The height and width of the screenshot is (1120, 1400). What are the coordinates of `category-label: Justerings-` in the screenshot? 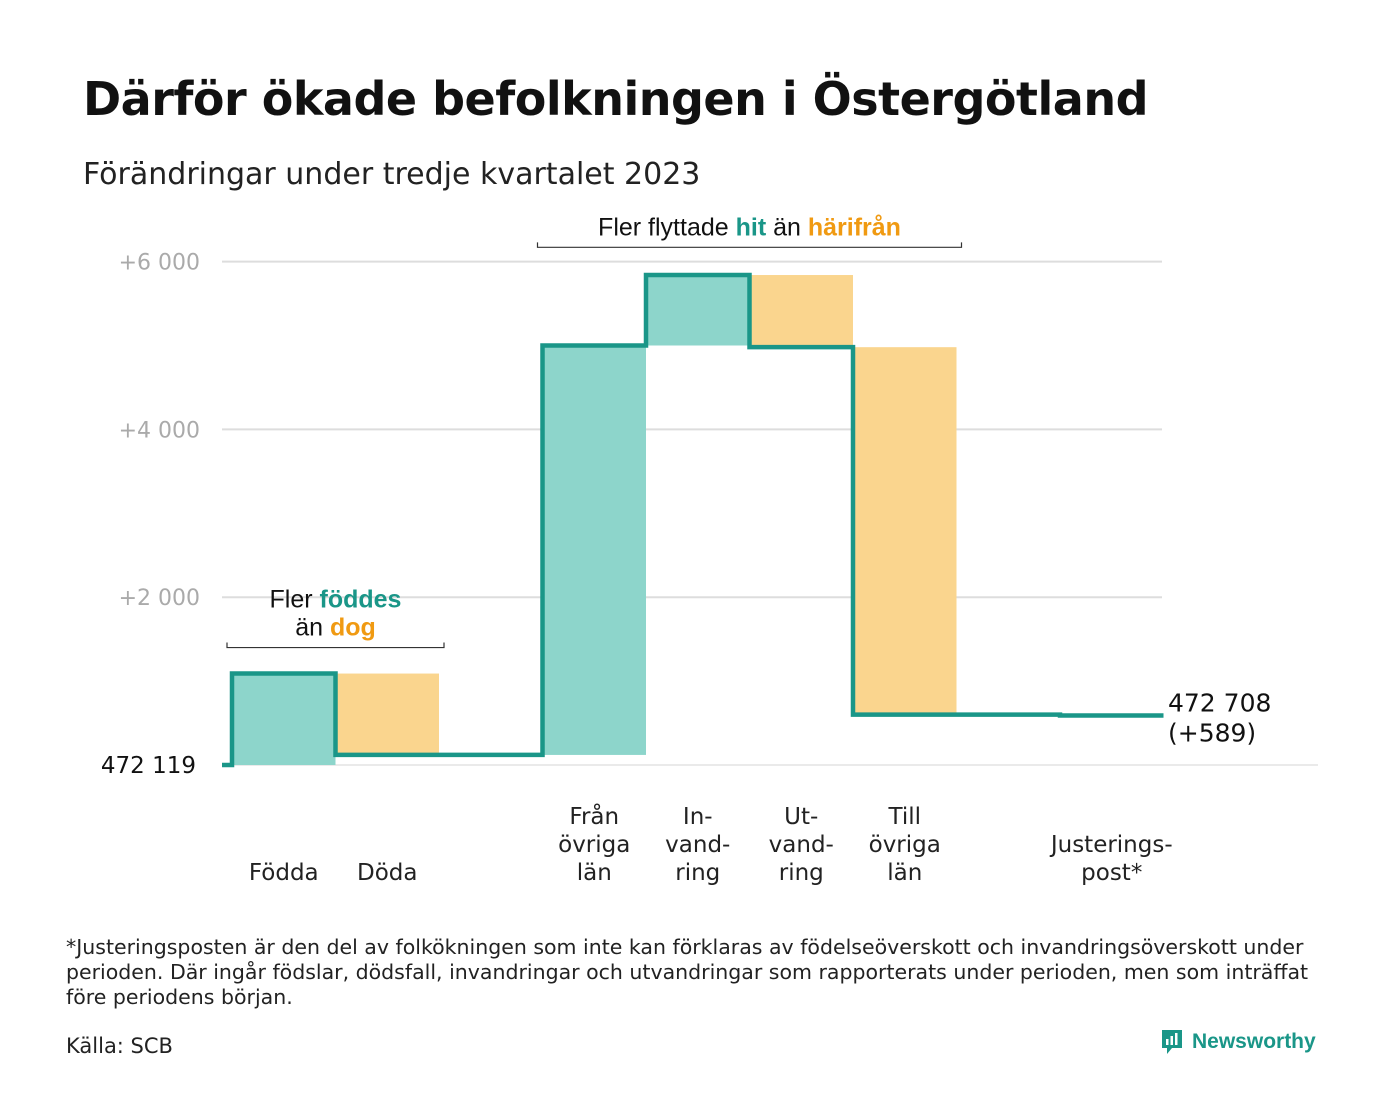 It's located at (1111, 845).